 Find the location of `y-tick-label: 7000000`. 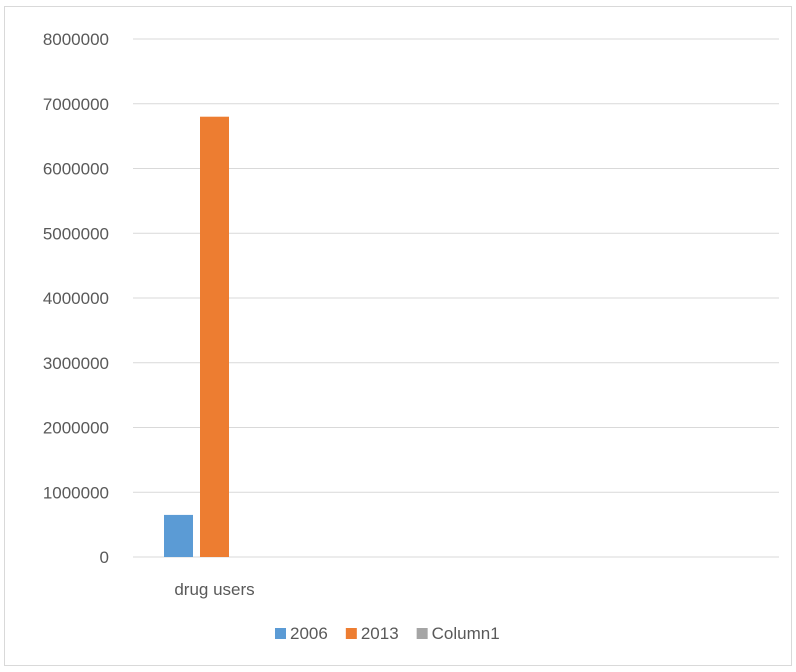

y-tick-label: 7000000 is located at coordinates (76, 104).